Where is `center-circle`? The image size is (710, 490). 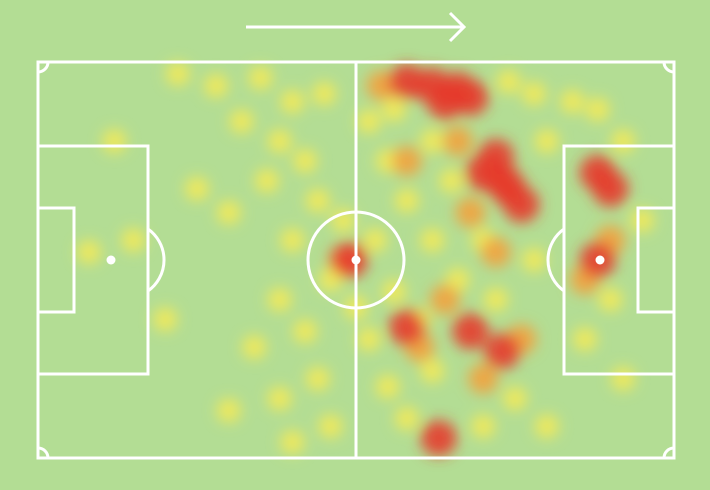
center-circle is located at coordinates (356, 260).